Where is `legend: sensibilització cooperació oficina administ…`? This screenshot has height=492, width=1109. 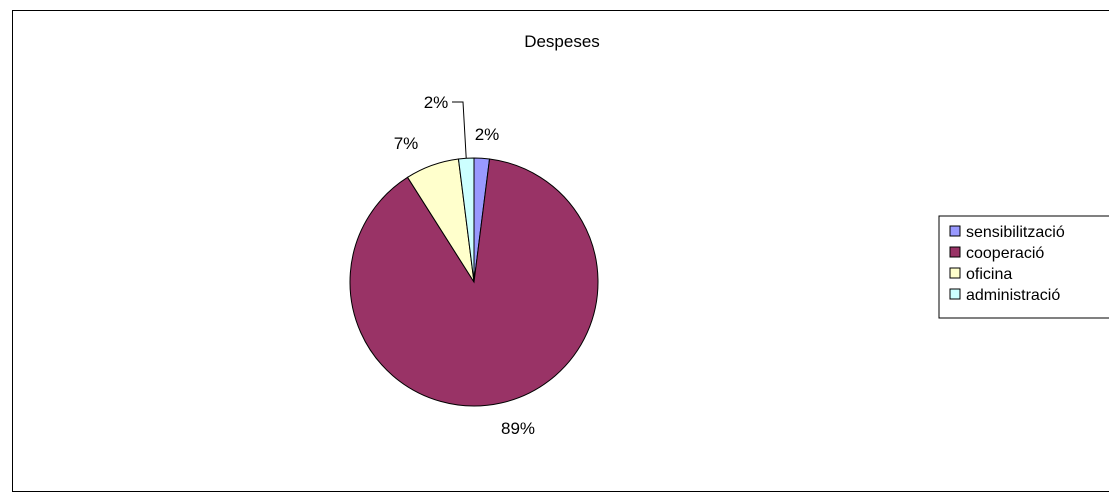
legend: sensibilització cooperació oficina administ… is located at coordinates (1023, 267).